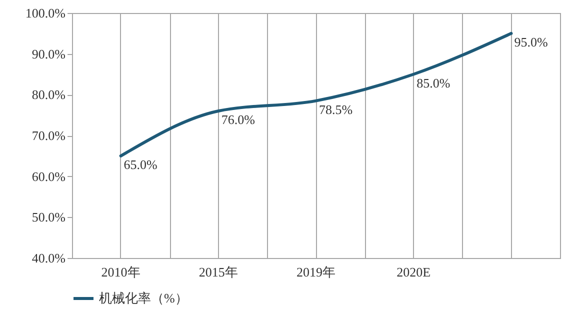 The image size is (574, 326). Describe the element at coordinates (141, 164) in the screenshot. I see `data-label: 65.0%` at that location.